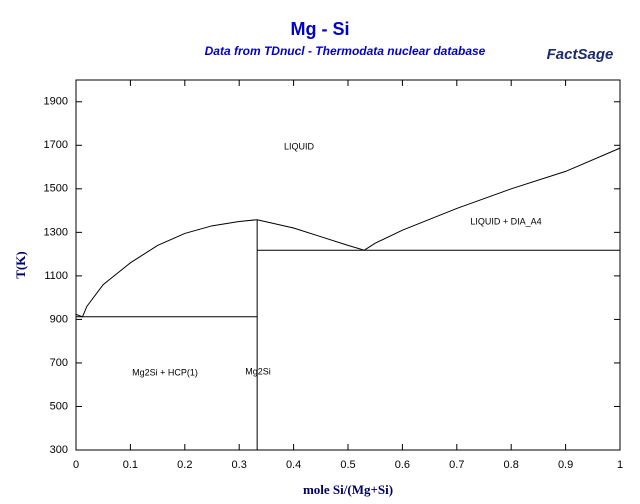 This screenshot has width=640, height=504. I want to click on x-tick-label: 0.2, so click(184, 465).